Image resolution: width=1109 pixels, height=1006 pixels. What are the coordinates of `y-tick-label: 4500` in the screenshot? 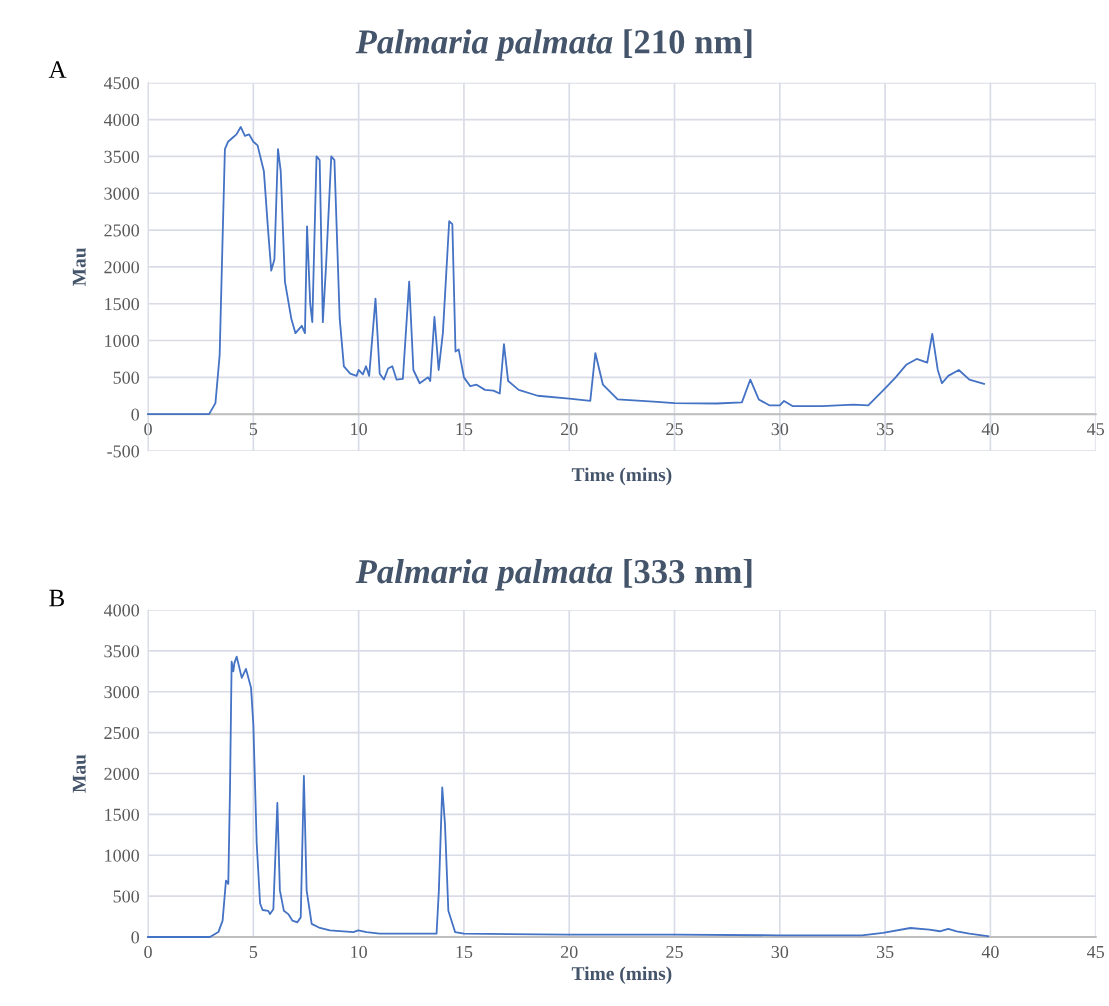 It's located at (121, 83).